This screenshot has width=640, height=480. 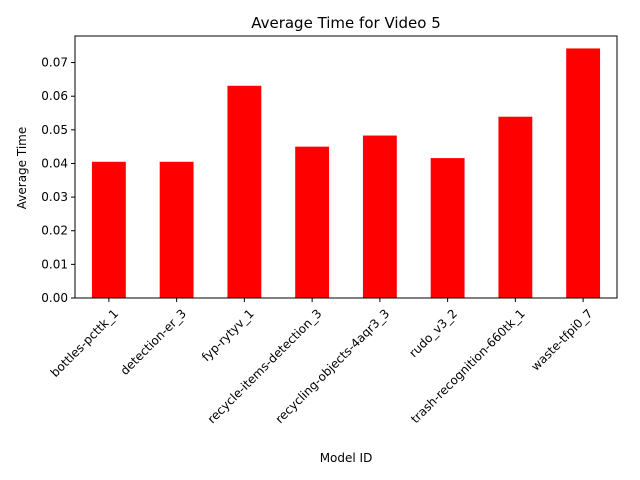 I want to click on chart-title: Average Time for Video 5, so click(x=346, y=23).